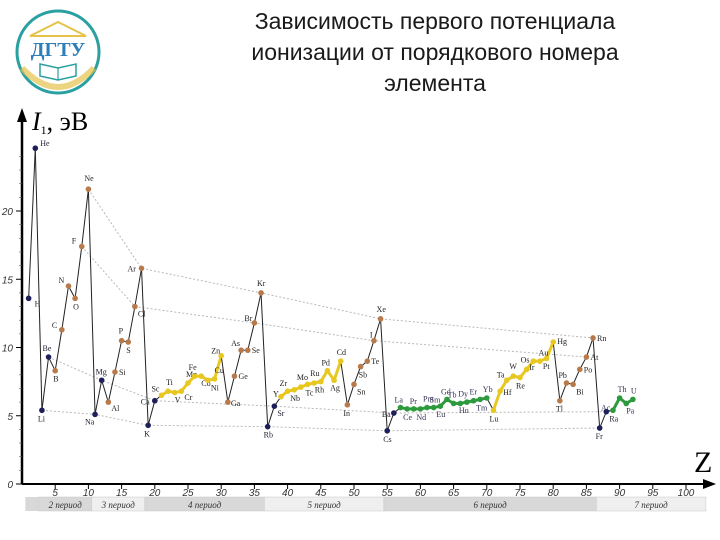  I want to click on element-label-Hg: Hg, so click(562, 341).